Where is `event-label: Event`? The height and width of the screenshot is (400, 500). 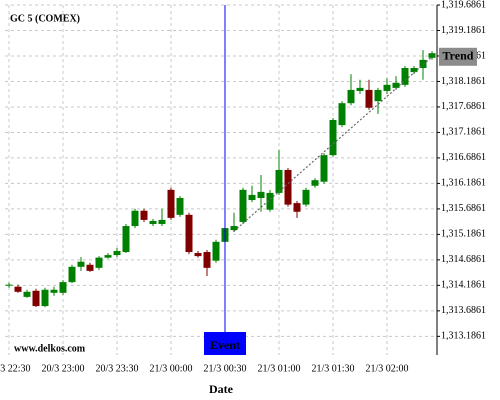
event-label: Event is located at coordinates (225, 345).